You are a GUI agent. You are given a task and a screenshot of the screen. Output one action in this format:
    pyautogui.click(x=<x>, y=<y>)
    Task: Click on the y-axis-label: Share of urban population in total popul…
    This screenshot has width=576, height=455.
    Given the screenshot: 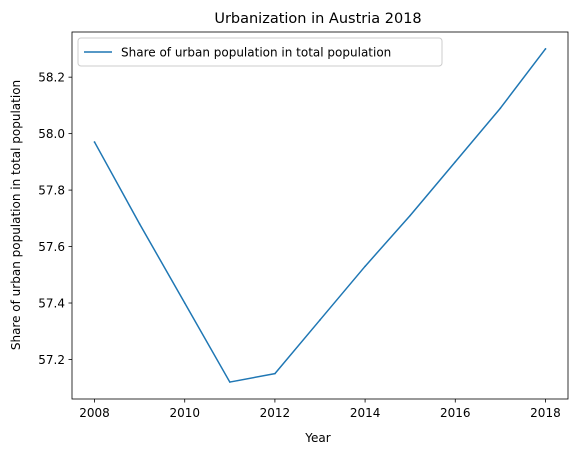 What is the action you would take?
    pyautogui.click(x=16, y=215)
    